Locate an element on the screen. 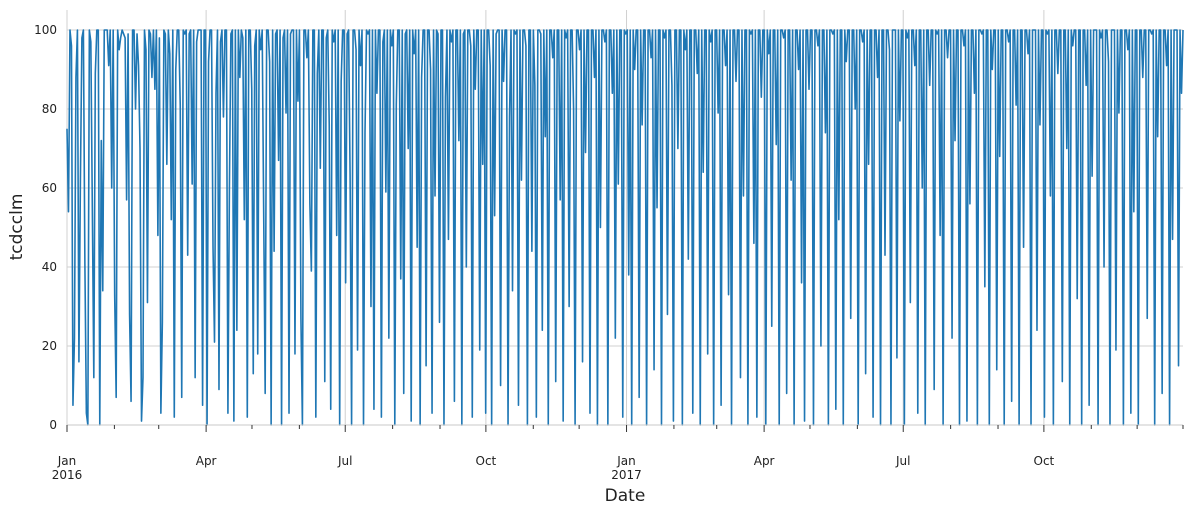  x-tick-year-label: 2016 is located at coordinates (67, 475).